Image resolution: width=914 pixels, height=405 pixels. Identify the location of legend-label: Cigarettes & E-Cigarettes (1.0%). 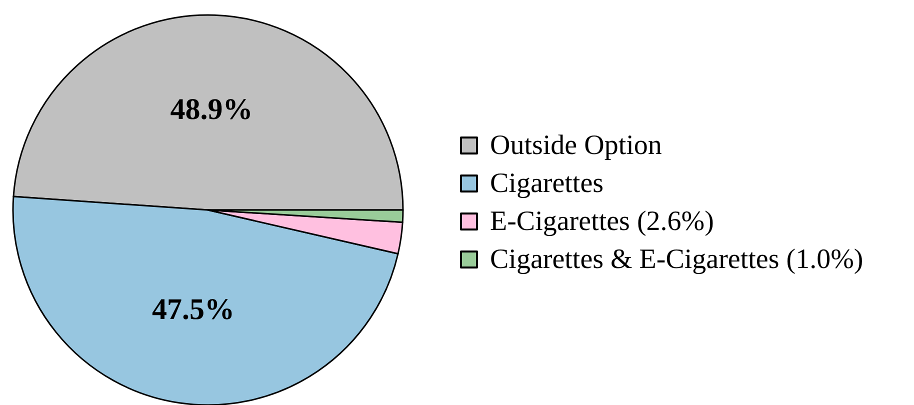
(677, 259).